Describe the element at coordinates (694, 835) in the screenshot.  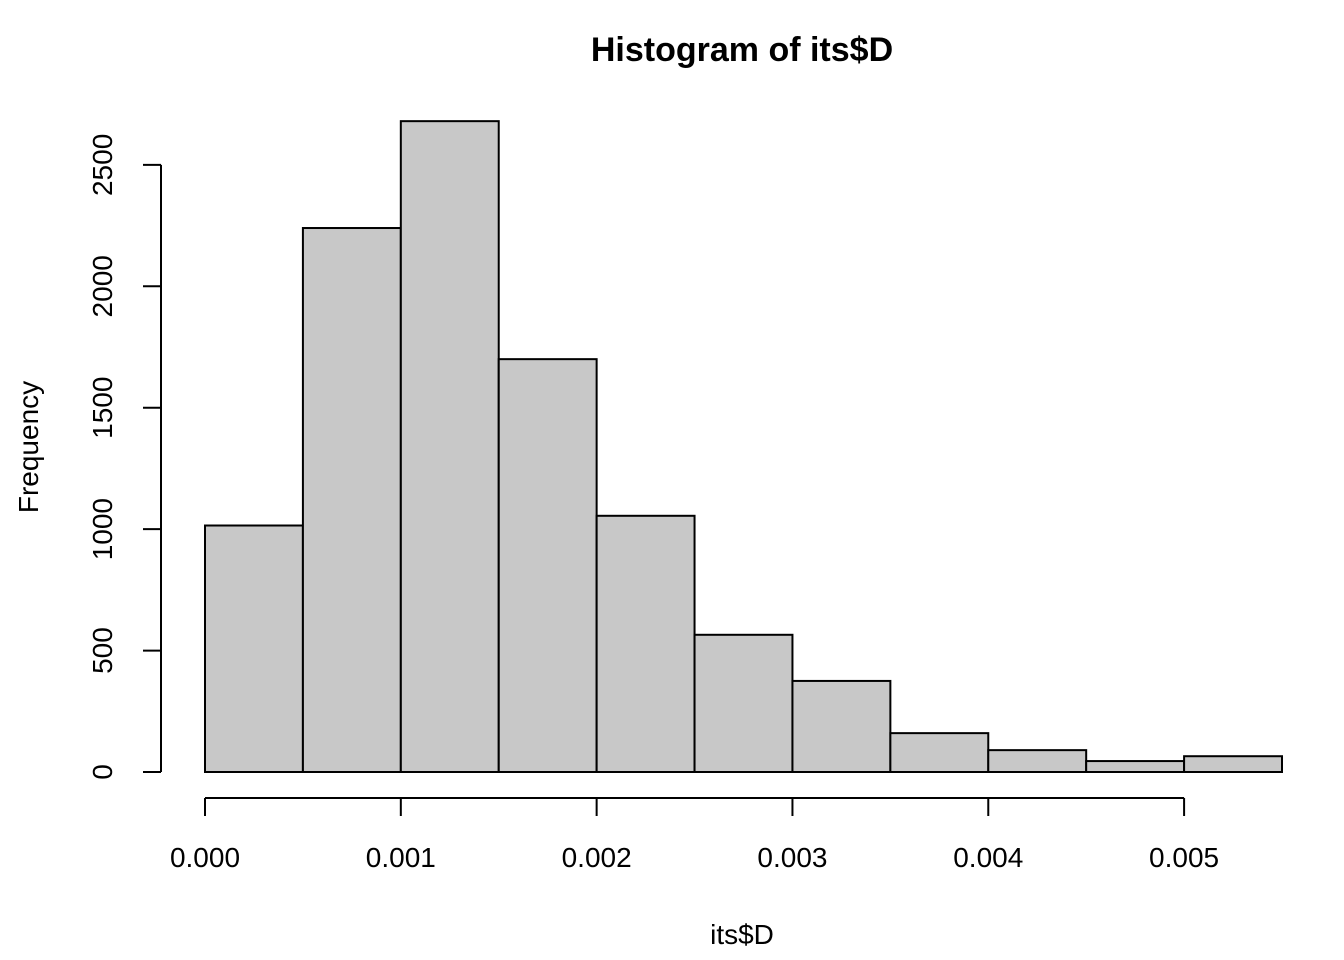
I see `x-axis: 0.000 0.001 0.002 0.003 0.004 0.005` at that location.